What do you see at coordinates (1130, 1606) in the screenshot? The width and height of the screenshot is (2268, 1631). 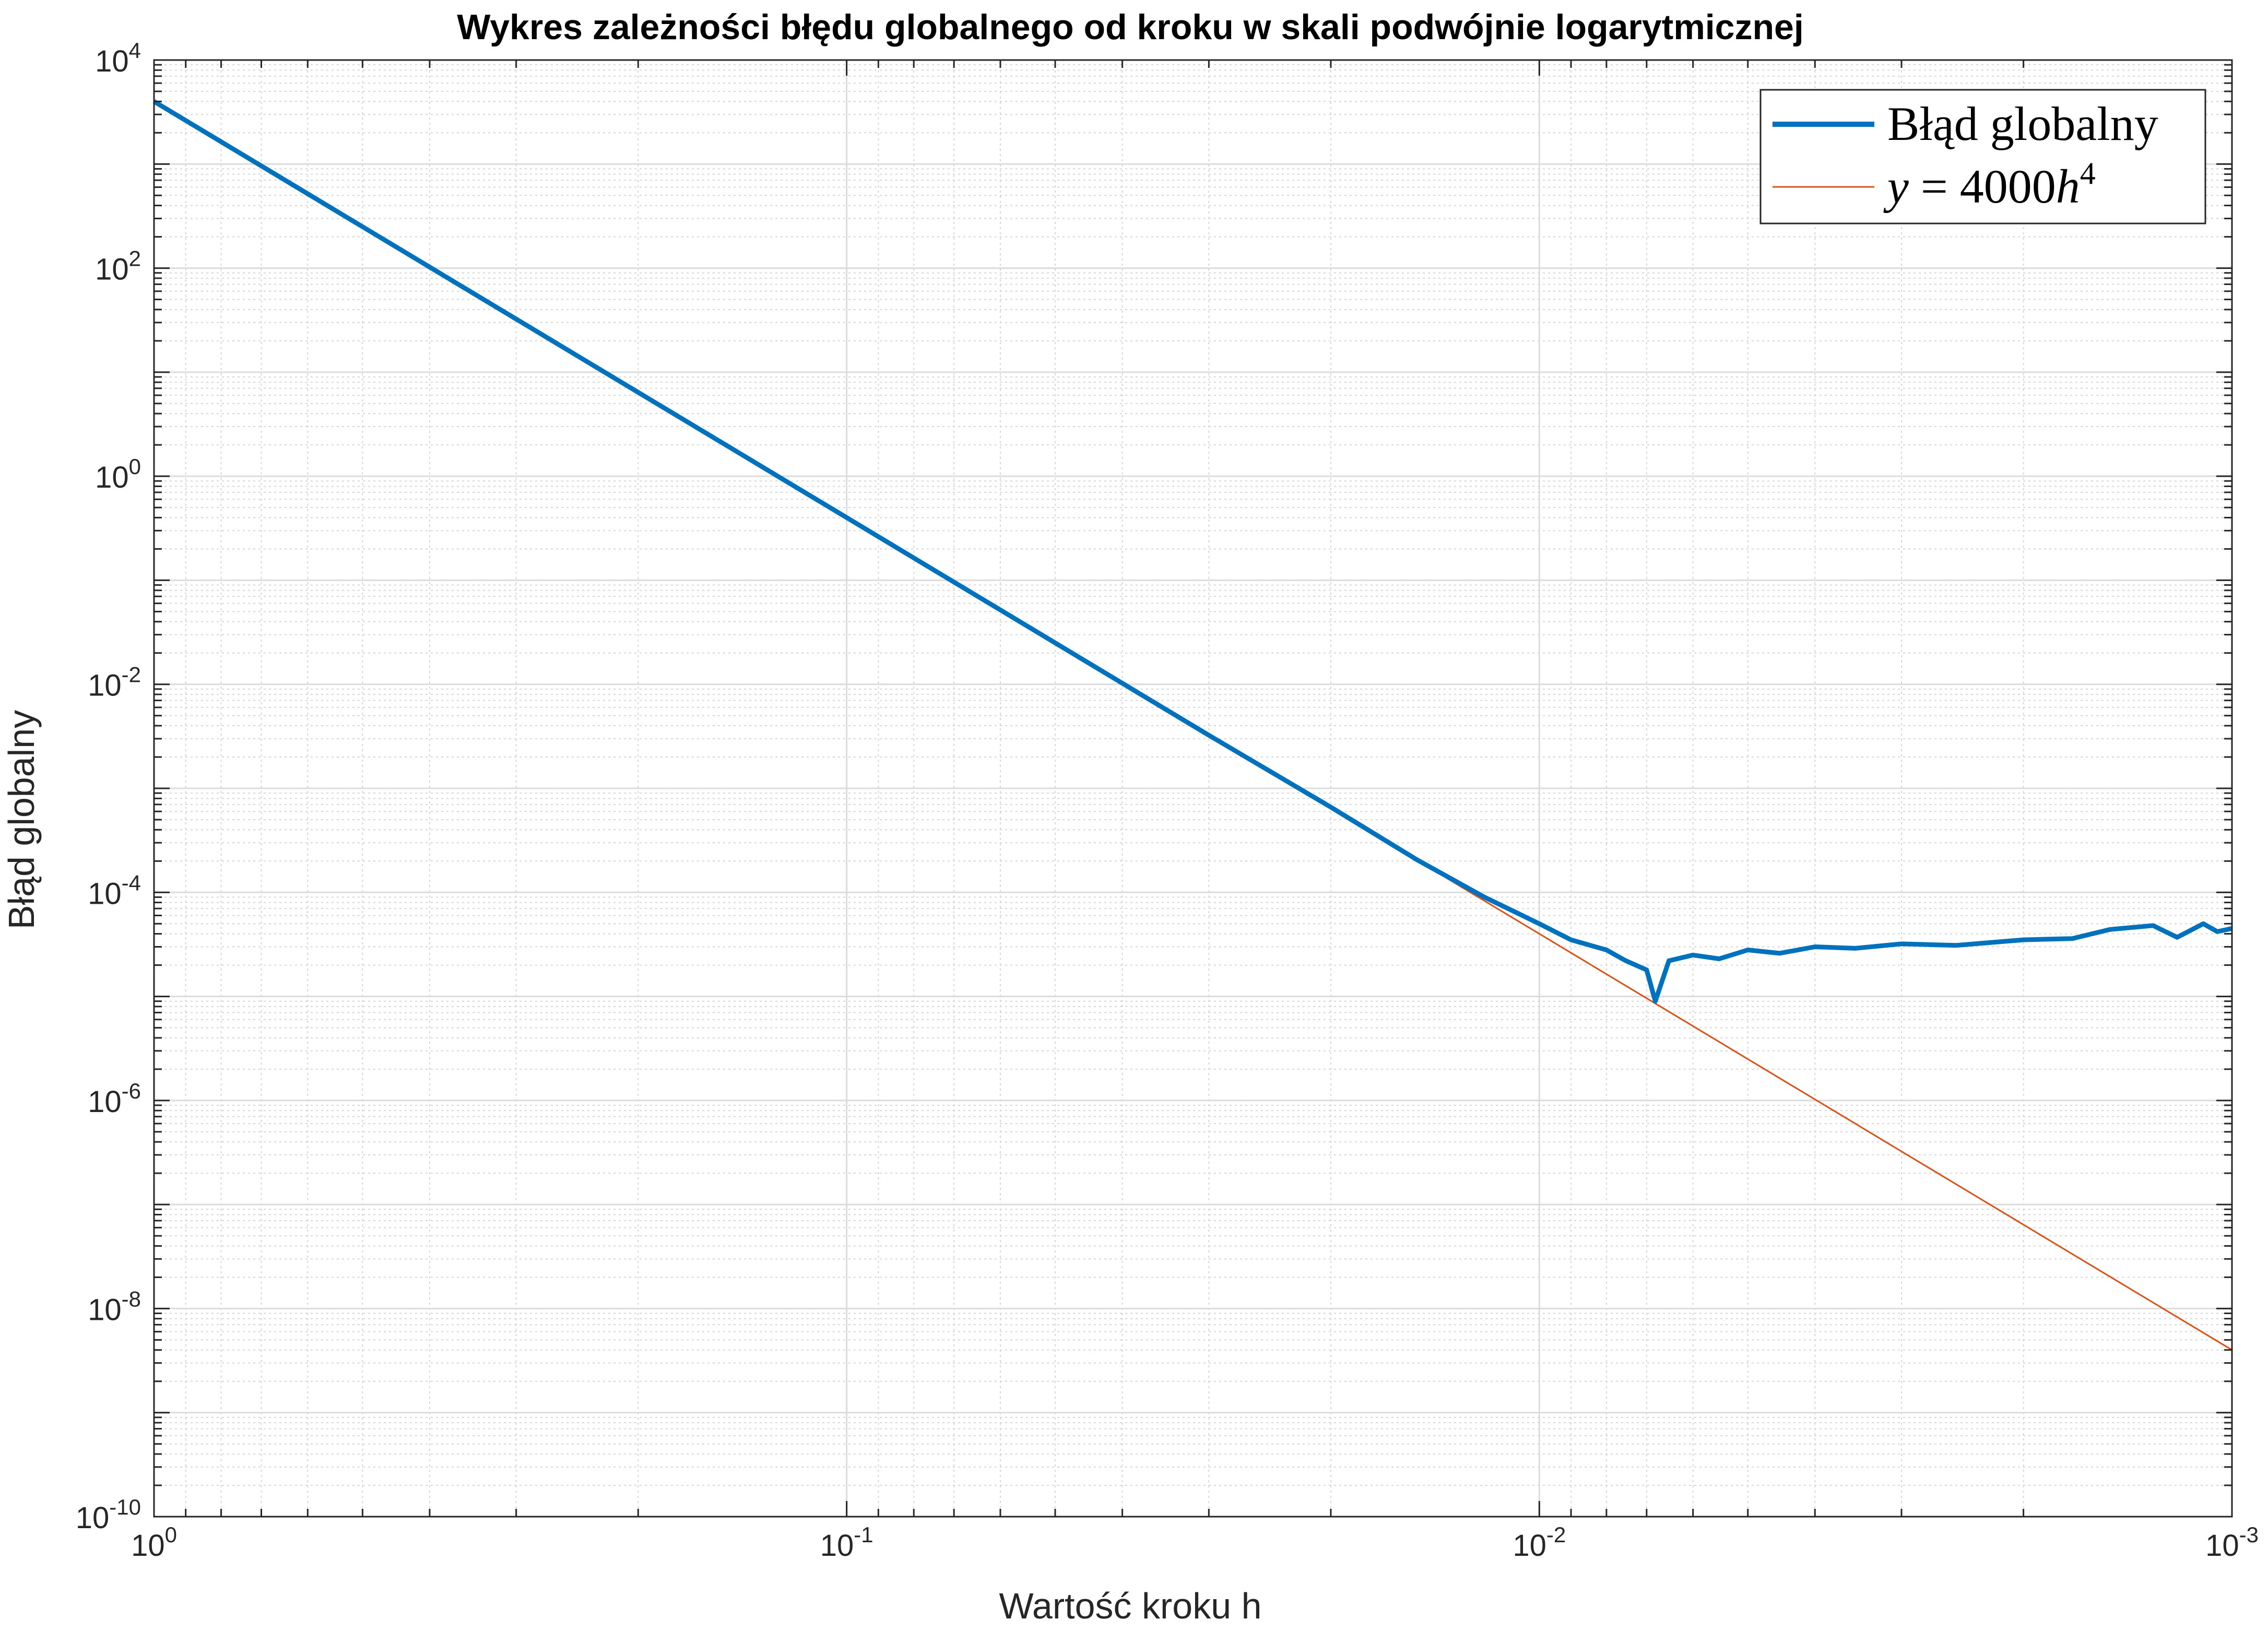 I see `x-axis-label: Wartość kroku h` at bounding box center [1130, 1606].